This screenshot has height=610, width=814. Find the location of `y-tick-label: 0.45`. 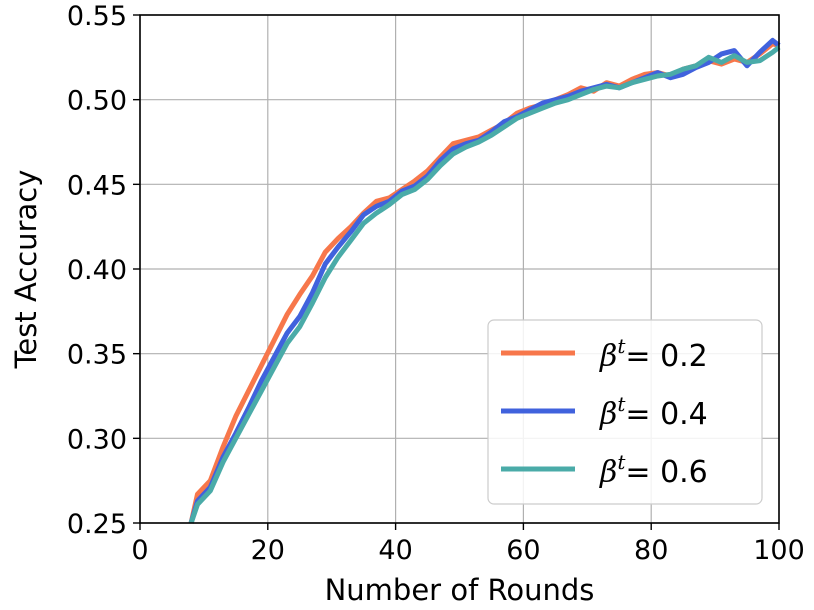

y-tick-label: 0.45 is located at coordinates (97, 185).